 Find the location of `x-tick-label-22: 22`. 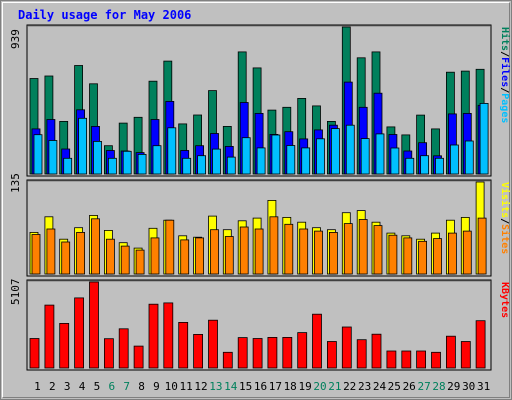

x-tick-label-22: 22 is located at coordinates (349, 386).